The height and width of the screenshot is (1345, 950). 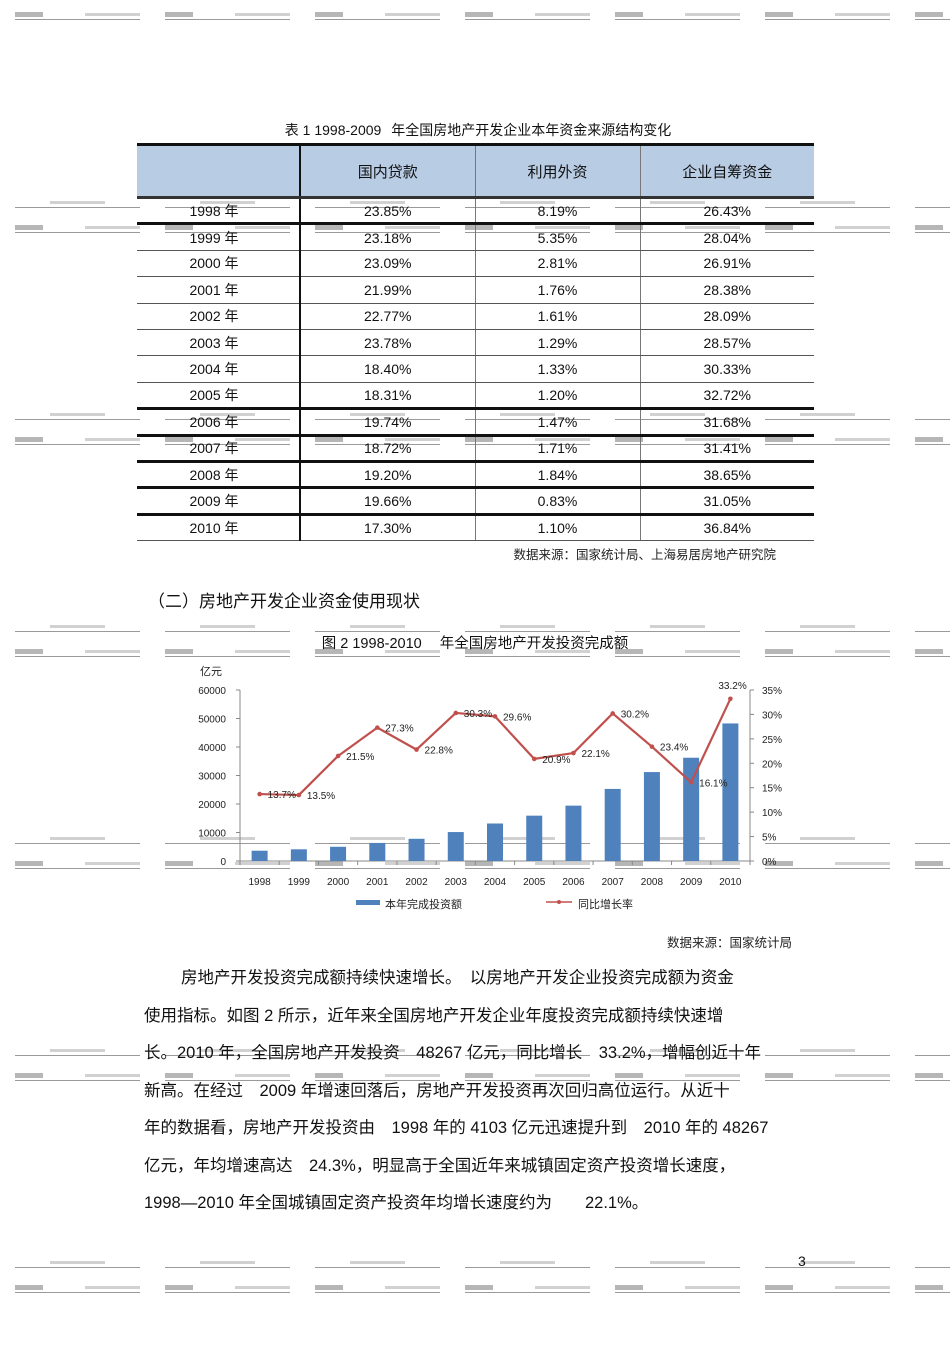 What do you see at coordinates (605, 904) in the screenshot?
I see `legend-line-label: 同比增长率` at bounding box center [605, 904].